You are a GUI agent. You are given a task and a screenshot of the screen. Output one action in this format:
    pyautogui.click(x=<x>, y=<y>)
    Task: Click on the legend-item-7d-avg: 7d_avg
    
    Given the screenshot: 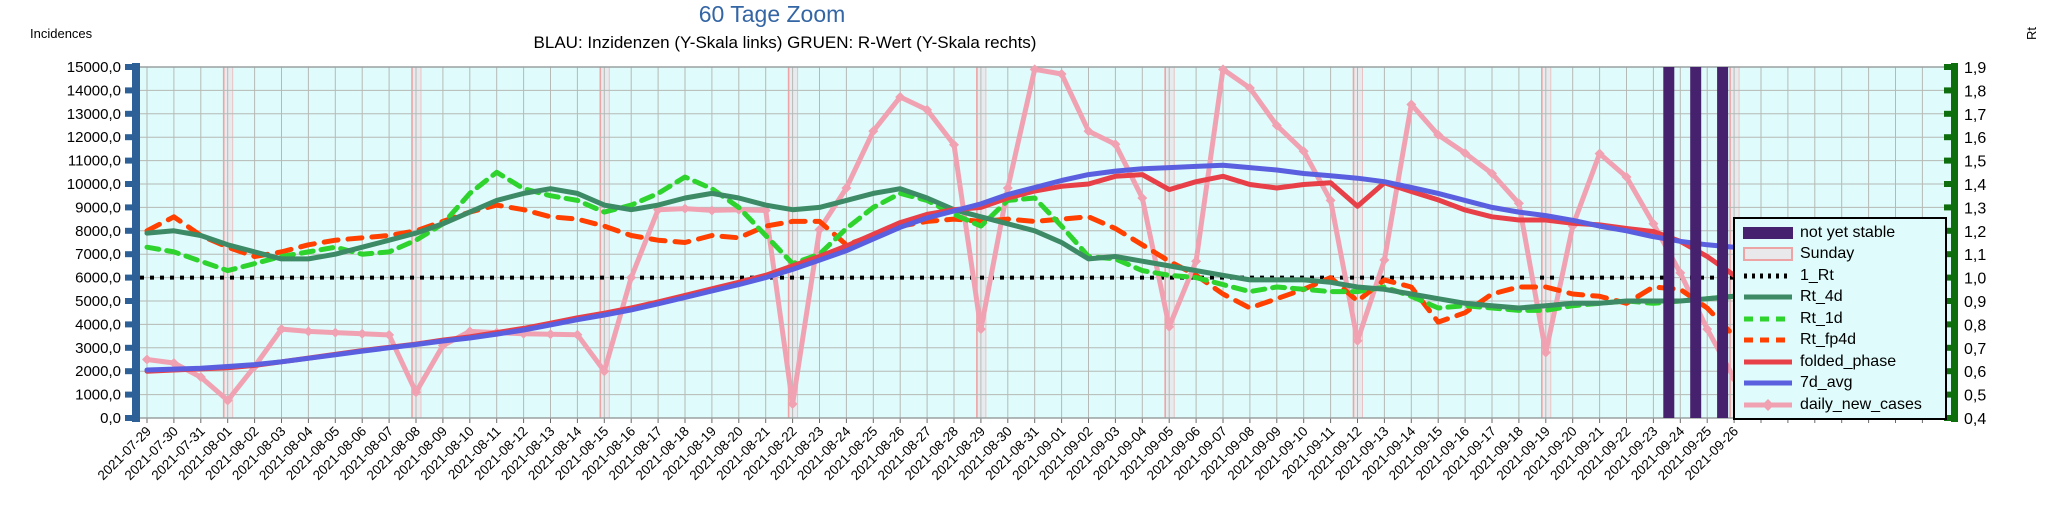 What is the action you would take?
    pyautogui.click(x=1840, y=383)
    